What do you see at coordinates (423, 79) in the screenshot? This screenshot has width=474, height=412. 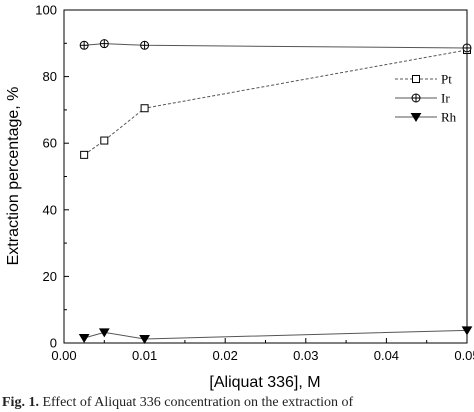 I see `legend-item-pt: Pt` at bounding box center [423, 79].